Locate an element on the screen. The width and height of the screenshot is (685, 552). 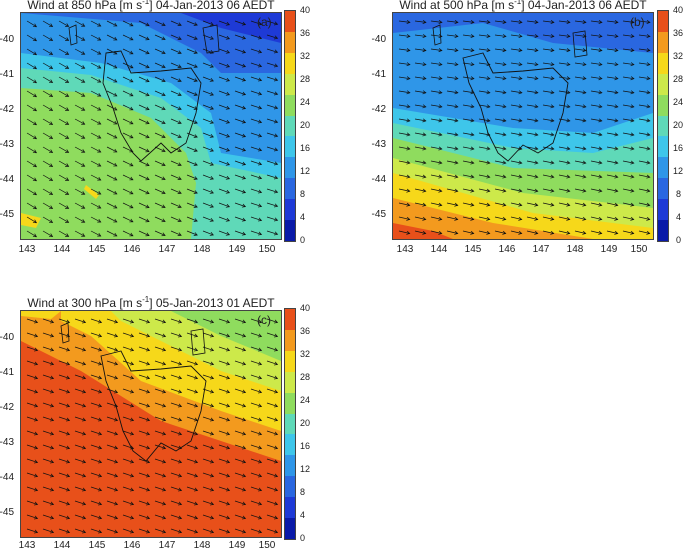
x-tick: 150 is located at coordinates (267, 545).